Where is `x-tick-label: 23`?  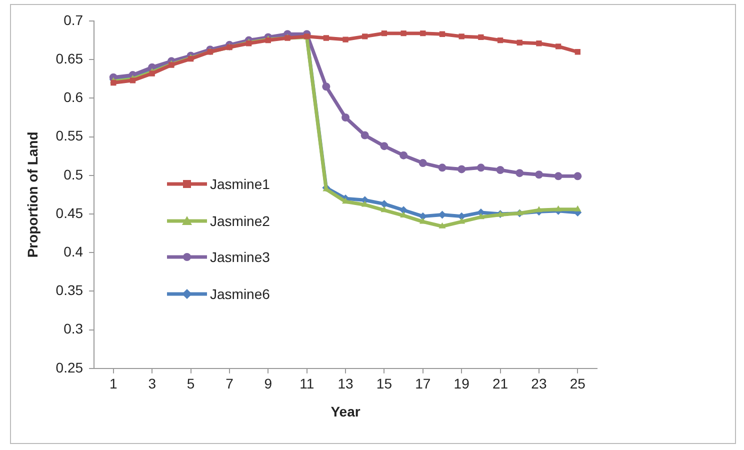 x-tick-label: 23 is located at coordinates (539, 384).